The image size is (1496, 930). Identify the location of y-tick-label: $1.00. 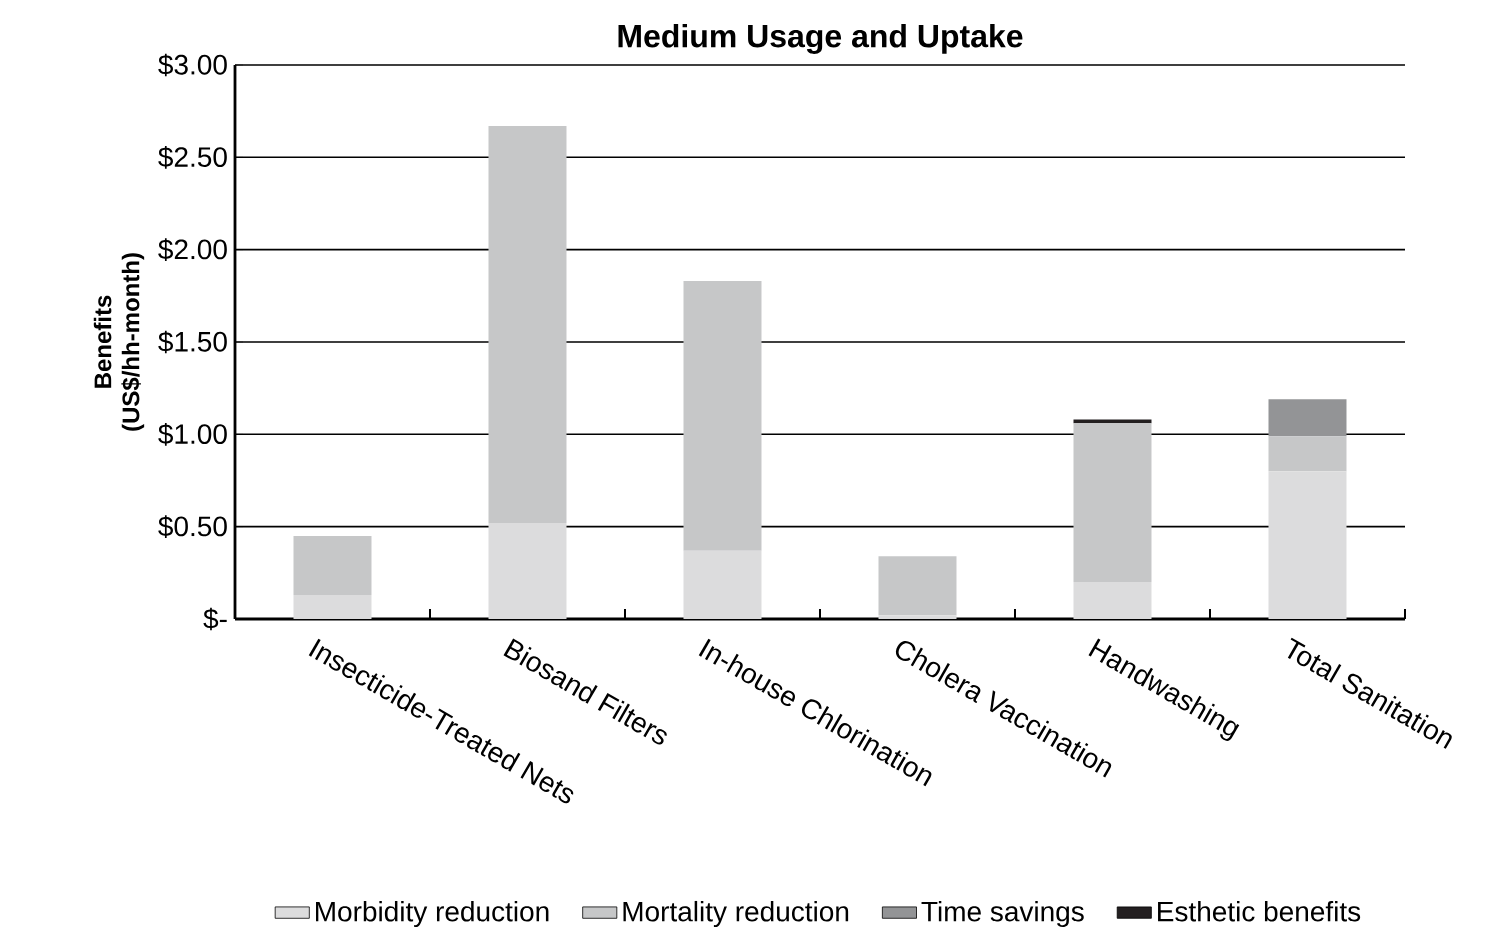
(192, 434).